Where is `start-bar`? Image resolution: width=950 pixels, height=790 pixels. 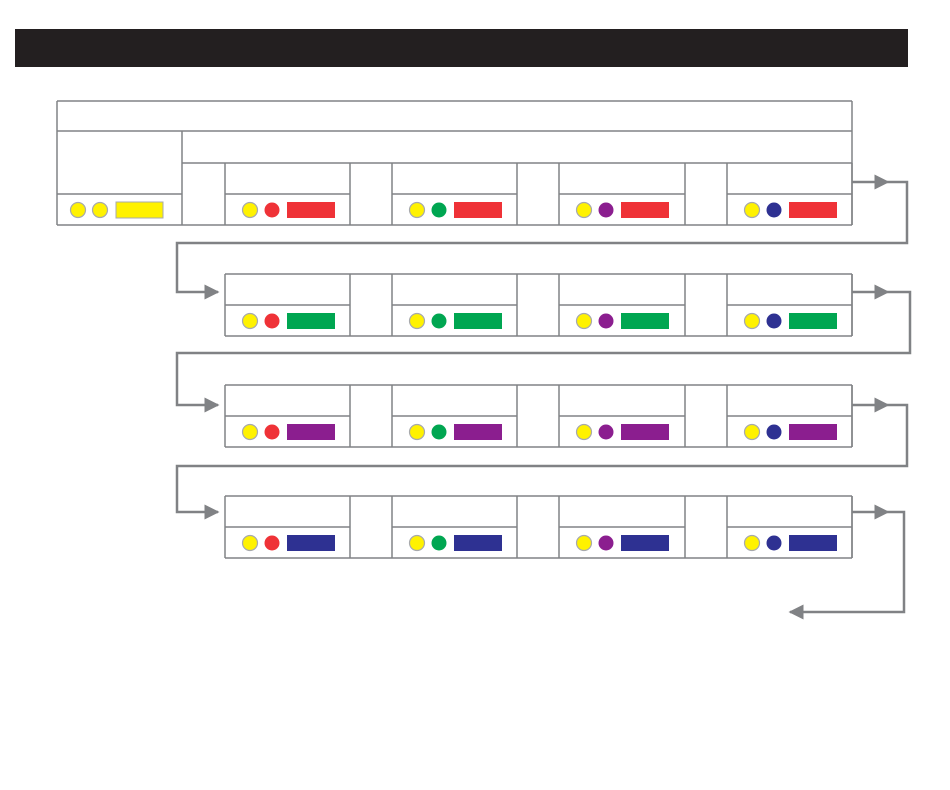
start-bar is located at coordinates (139, 210).